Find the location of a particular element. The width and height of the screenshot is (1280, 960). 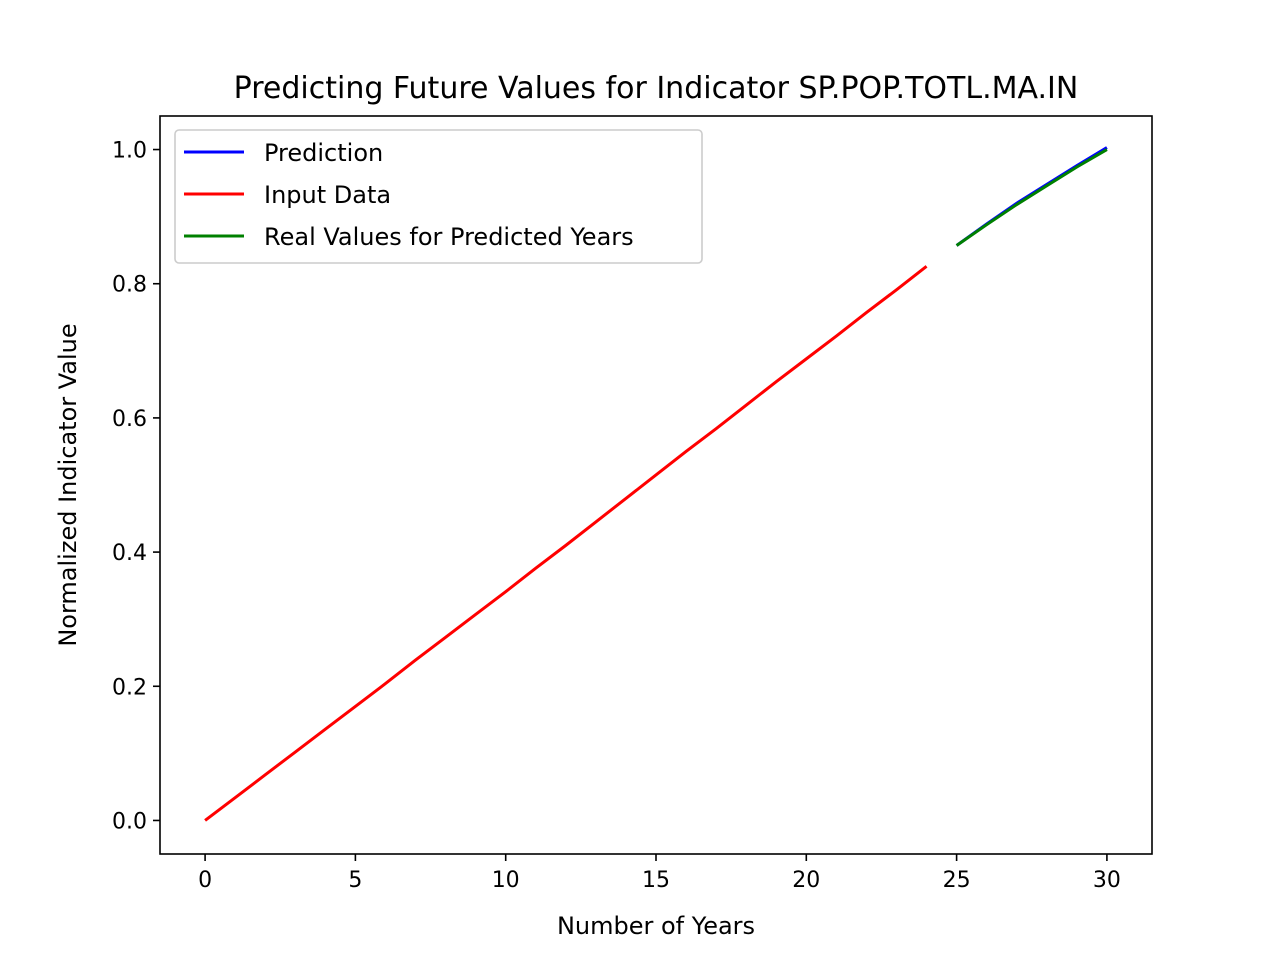

y-tick-label: 0.2 is located at coordinates (129, 687).